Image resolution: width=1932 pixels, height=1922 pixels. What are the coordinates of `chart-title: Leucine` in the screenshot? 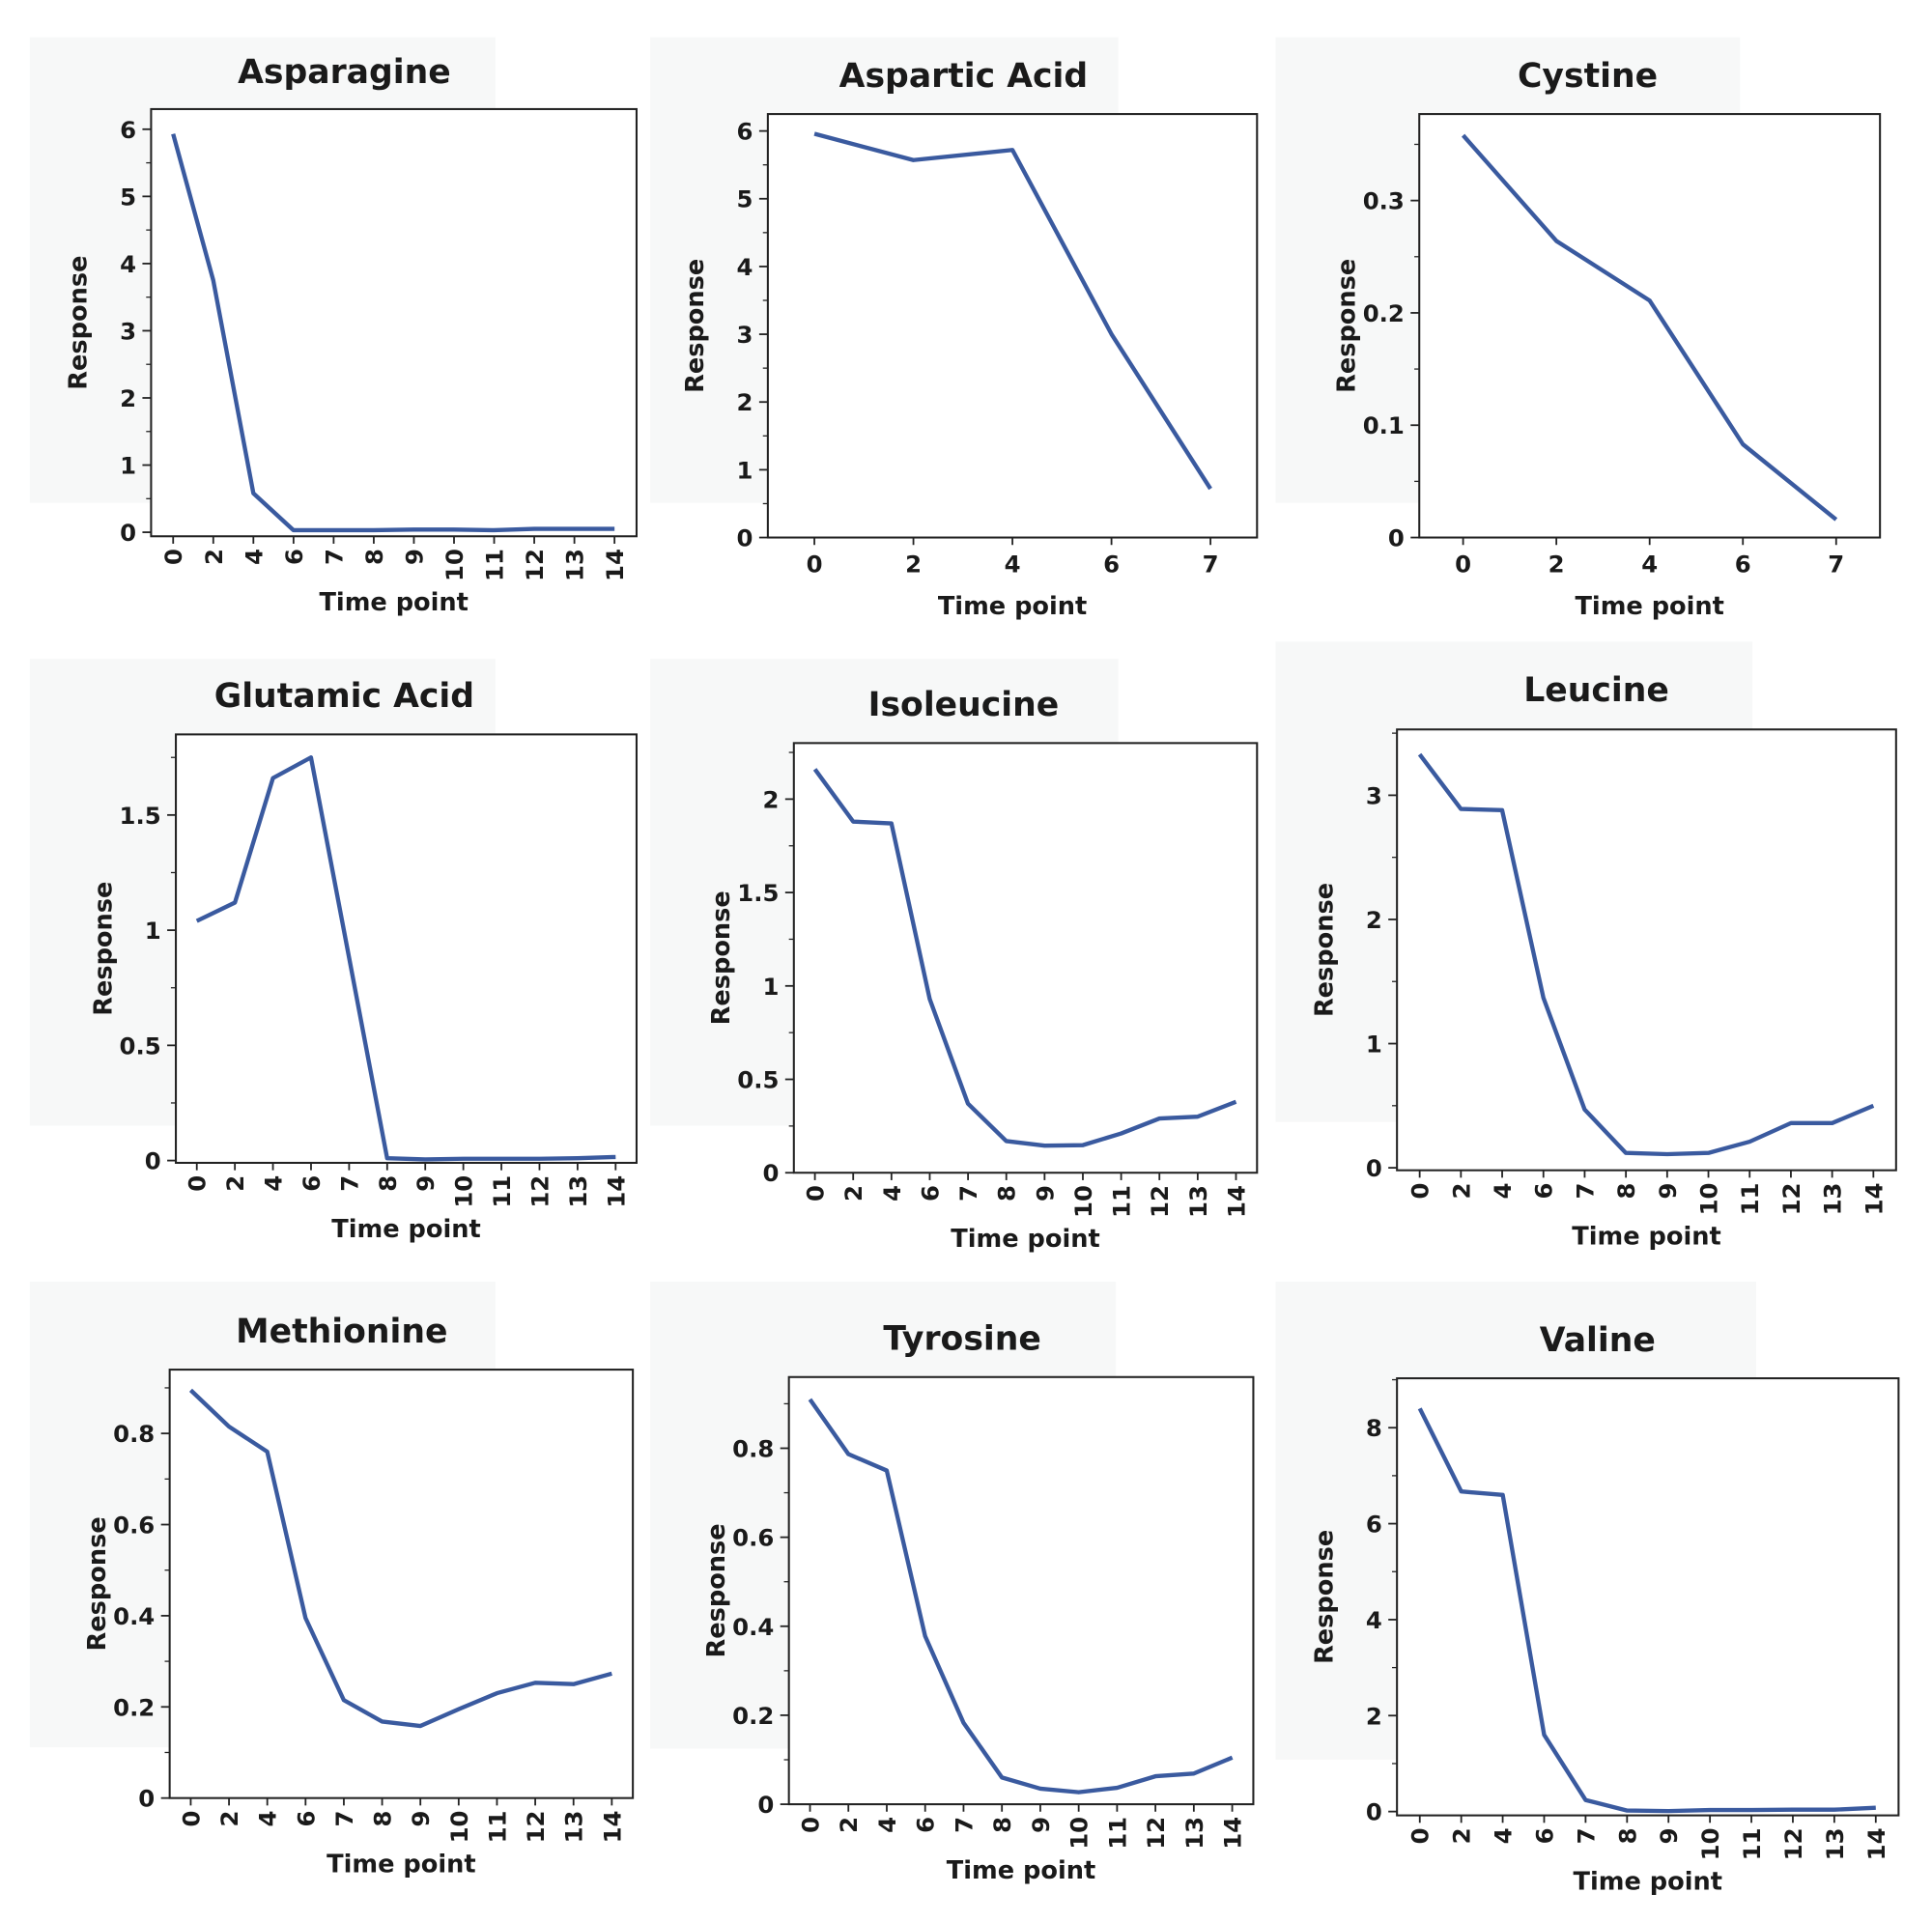 It's located at (1596, 690).